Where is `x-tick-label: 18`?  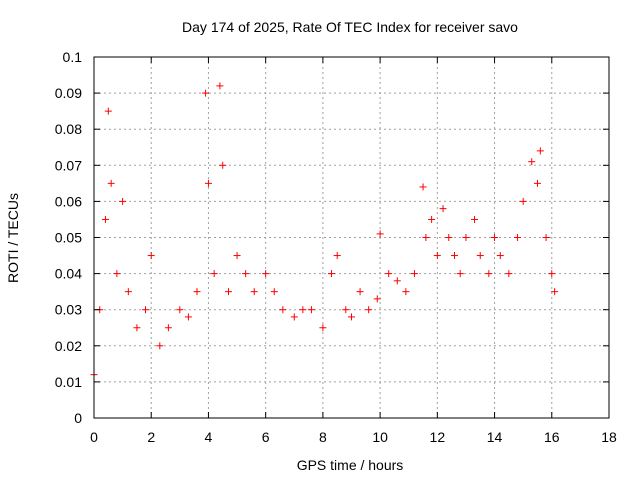
x-tick-label: 18 is located at coordinates (609, 437).